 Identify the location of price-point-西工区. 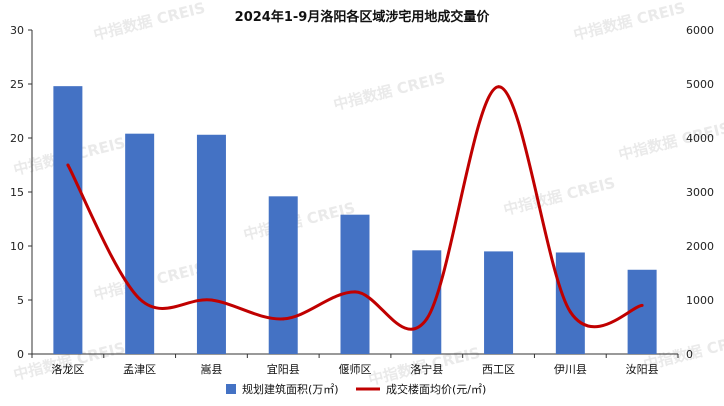
(499, 87).